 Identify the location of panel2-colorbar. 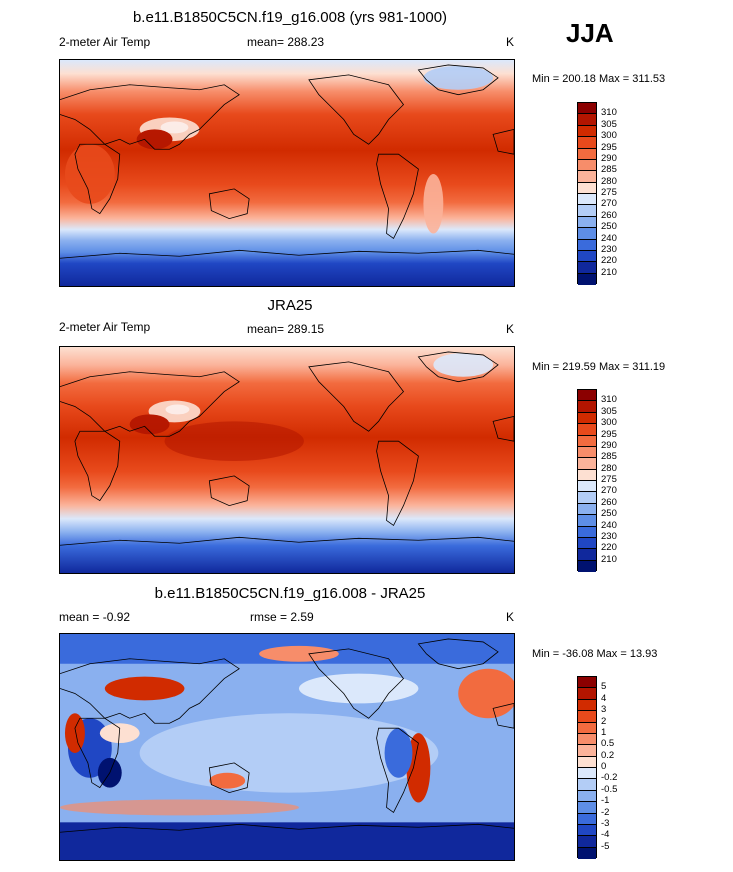
(587, 480).